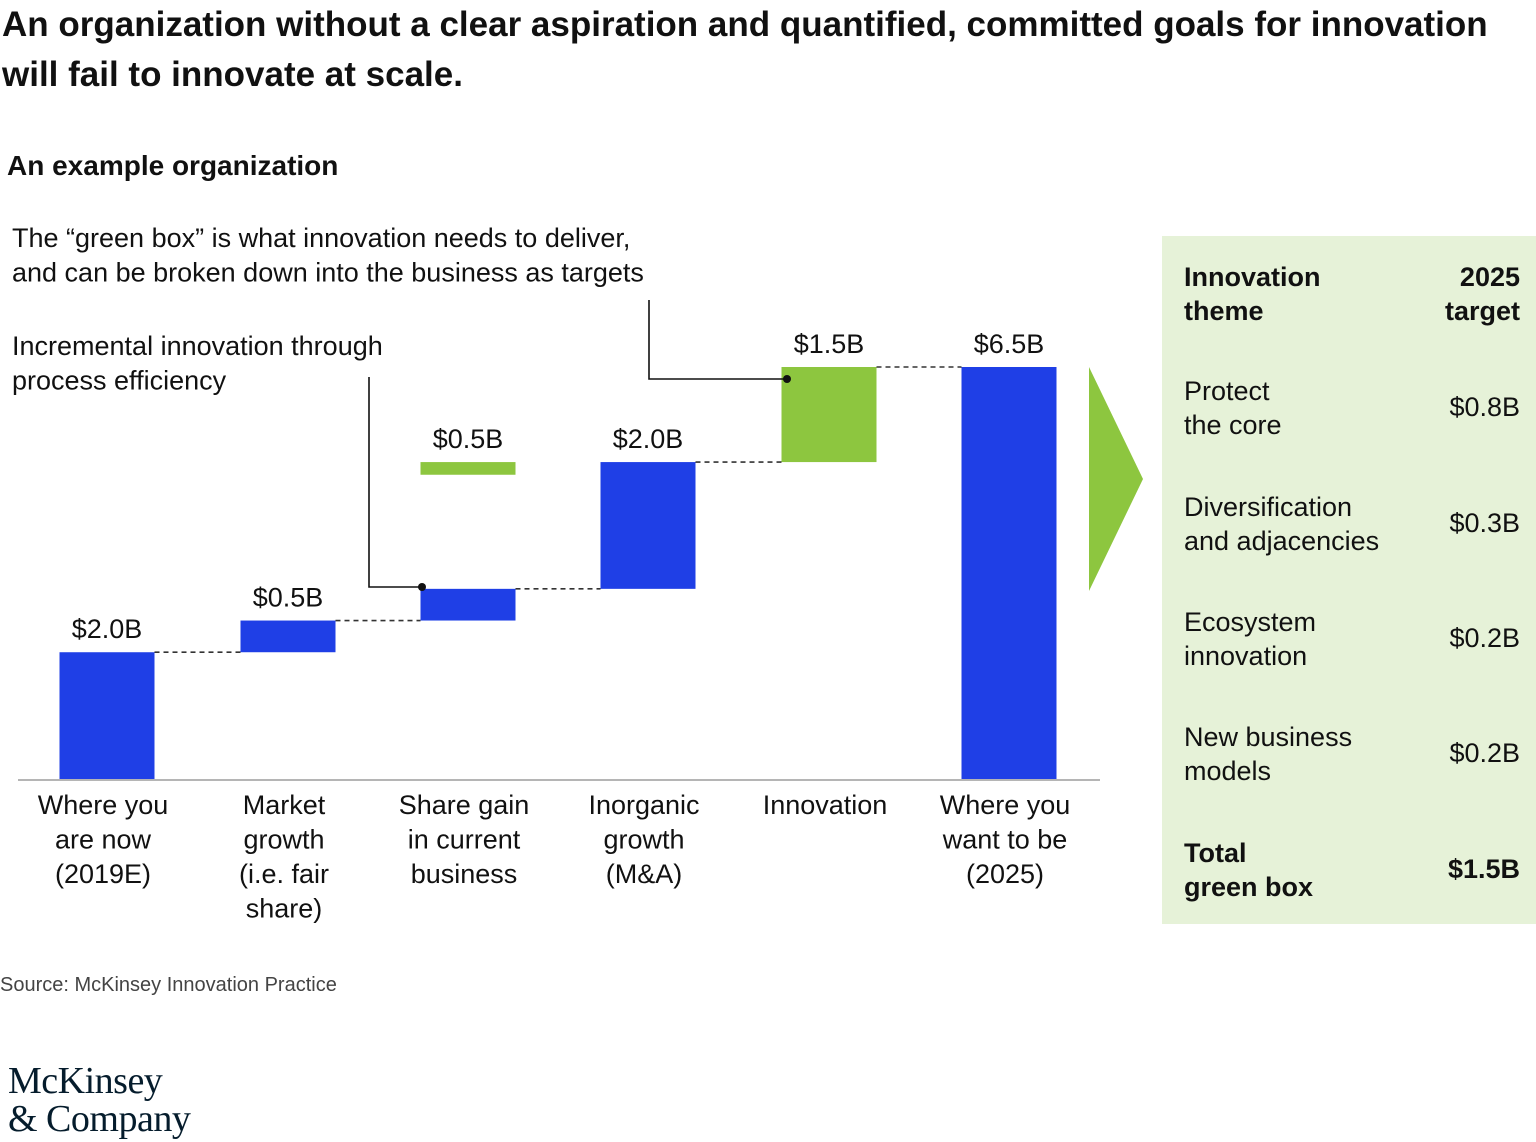 This screenshot has width=1536, height=1142. Describe the element at coordinates (468, 468) in the screenshot. I see `green-segment` at that location.